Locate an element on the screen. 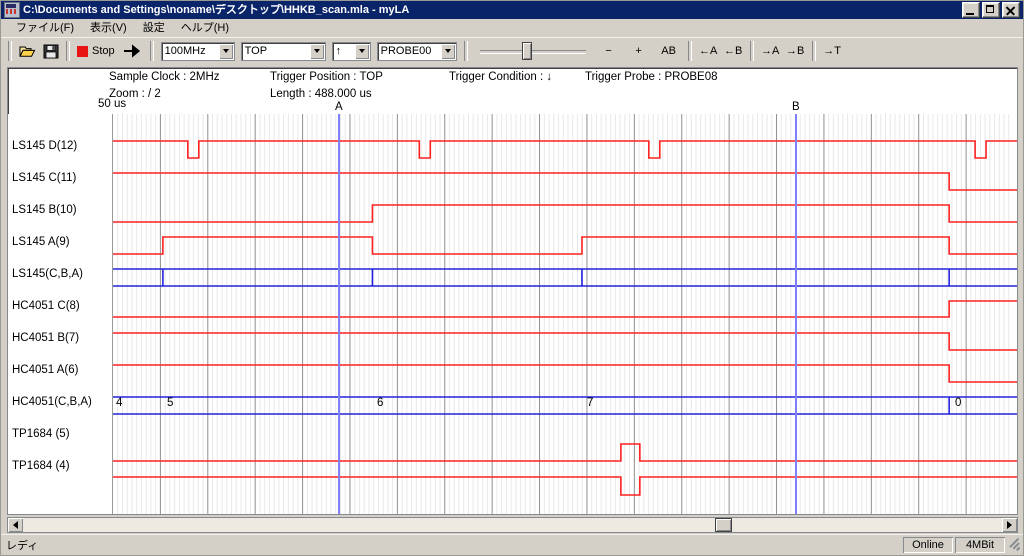 This screenshot has height=556, width=1024. folder-open-icon is located at coordinates (27, 51).